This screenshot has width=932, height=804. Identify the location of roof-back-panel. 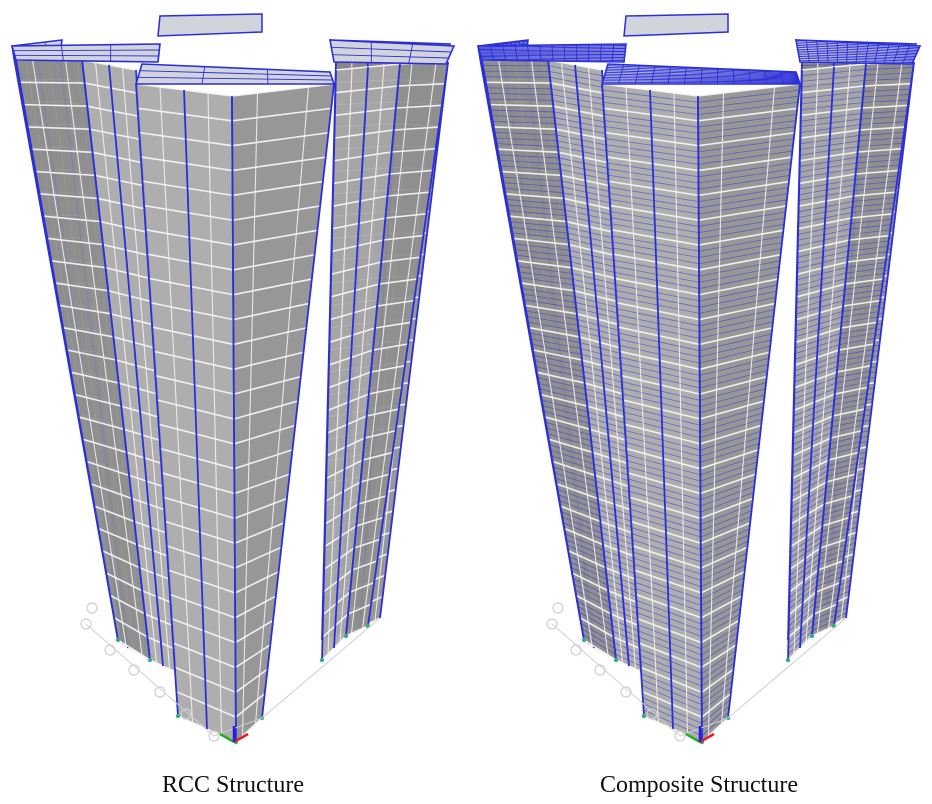
(676, 25).